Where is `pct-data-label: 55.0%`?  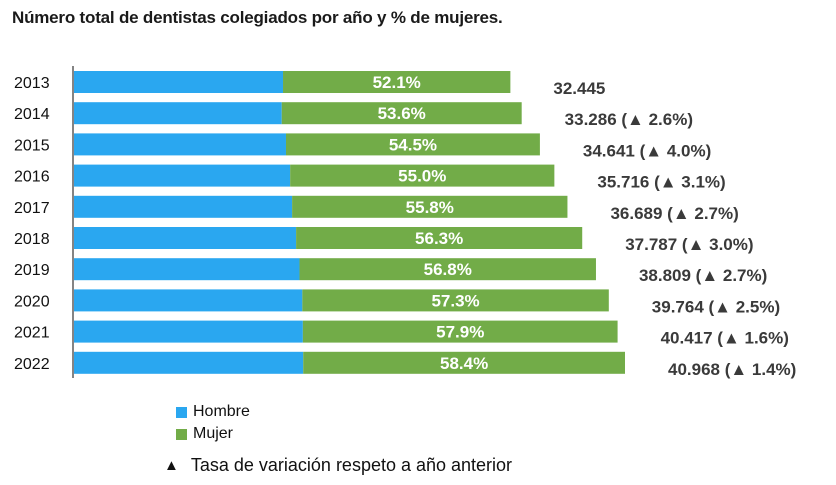 pct-data-label: 55.0% is located at coordinates (422, 176).